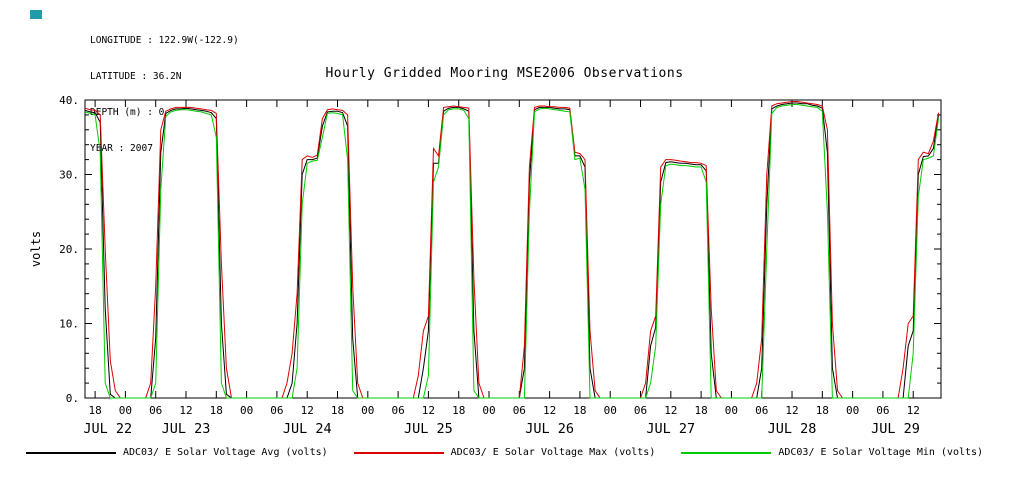 The image size is (1009, 504). Describe the element at coordinates (69, 249) in the screenshot. I see `y-tick-label: 20.` at that location.